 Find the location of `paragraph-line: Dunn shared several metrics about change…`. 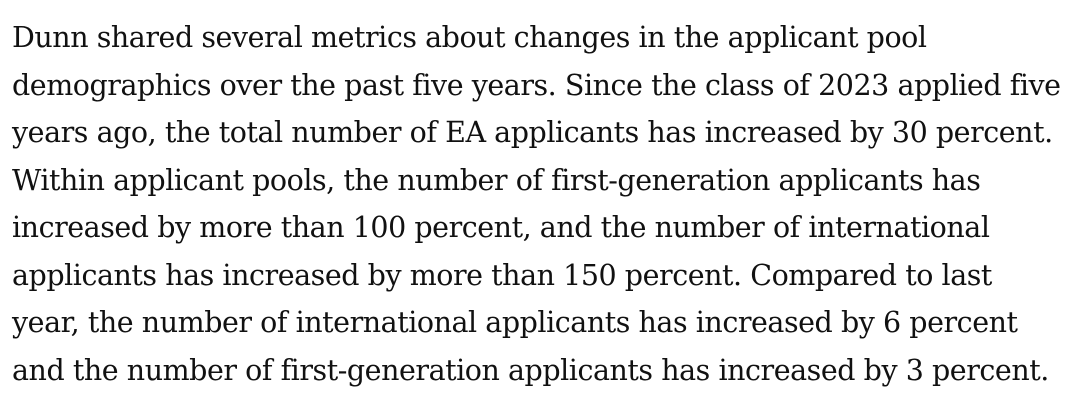

paragraph-line: Dunn shared several metrics about change… is located at coordinates (469, 37).